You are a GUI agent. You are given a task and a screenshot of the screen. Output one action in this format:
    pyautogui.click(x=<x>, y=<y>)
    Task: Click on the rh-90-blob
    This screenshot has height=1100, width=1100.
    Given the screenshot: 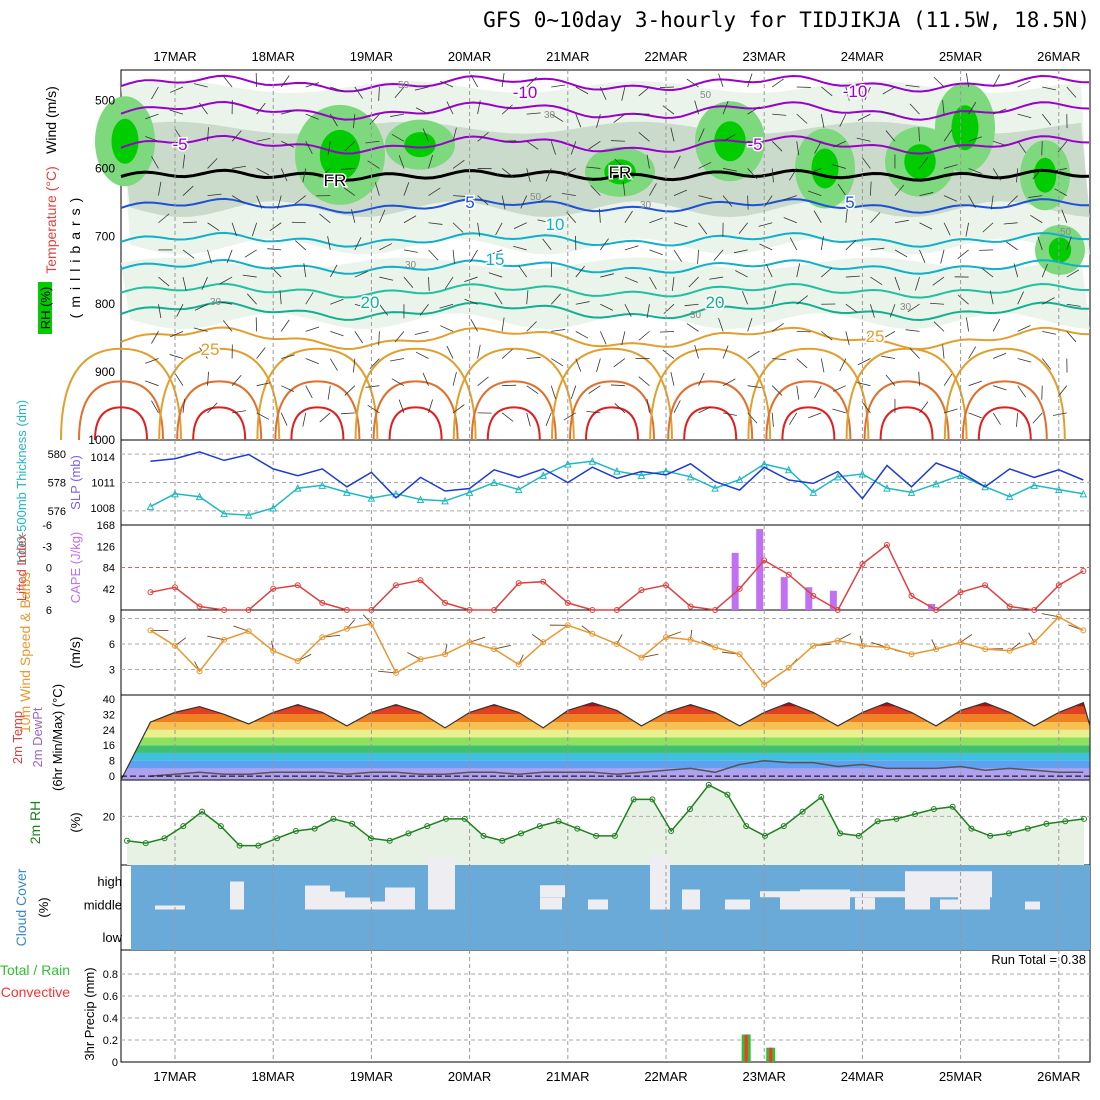 What is the action you would take?
    pyautogui.click(x=965, y=128)
    